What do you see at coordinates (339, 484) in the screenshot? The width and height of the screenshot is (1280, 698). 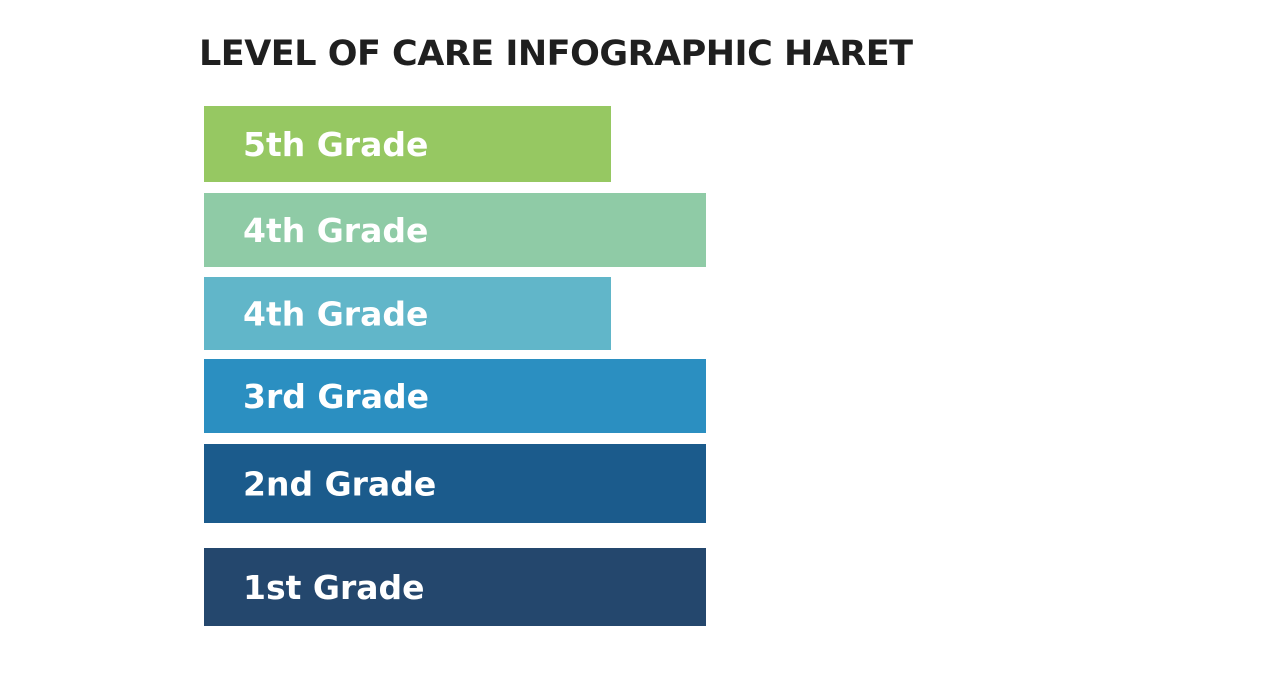 I see `bar-label-5: 2nd Grade` at bounding box center [339, 484].